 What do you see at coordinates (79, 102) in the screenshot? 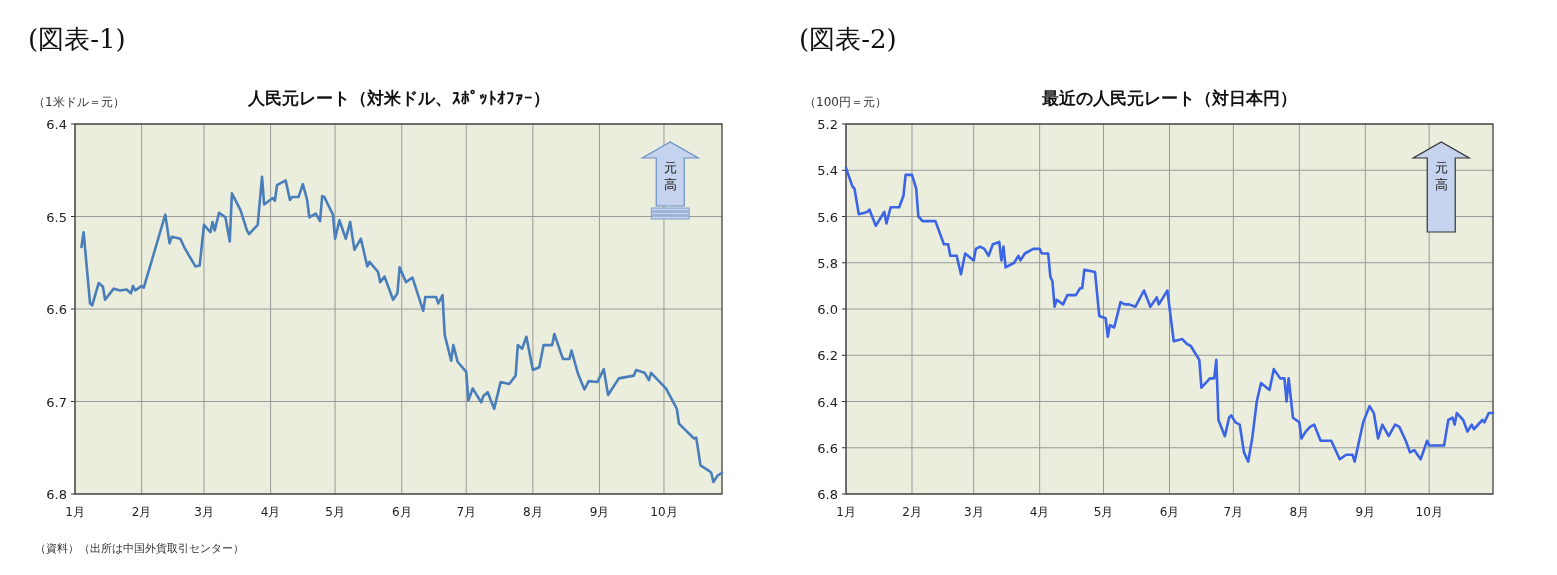
I see `y-axis-title: （1米ドル＝元）` at bounding box center [79, 102].